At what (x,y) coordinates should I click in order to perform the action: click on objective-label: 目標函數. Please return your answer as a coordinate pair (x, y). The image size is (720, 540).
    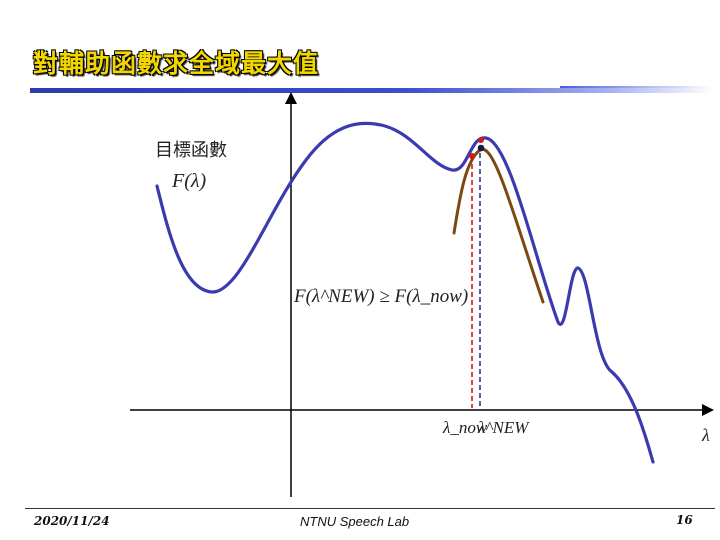
    Looking at the image, I should click on (191, 150).